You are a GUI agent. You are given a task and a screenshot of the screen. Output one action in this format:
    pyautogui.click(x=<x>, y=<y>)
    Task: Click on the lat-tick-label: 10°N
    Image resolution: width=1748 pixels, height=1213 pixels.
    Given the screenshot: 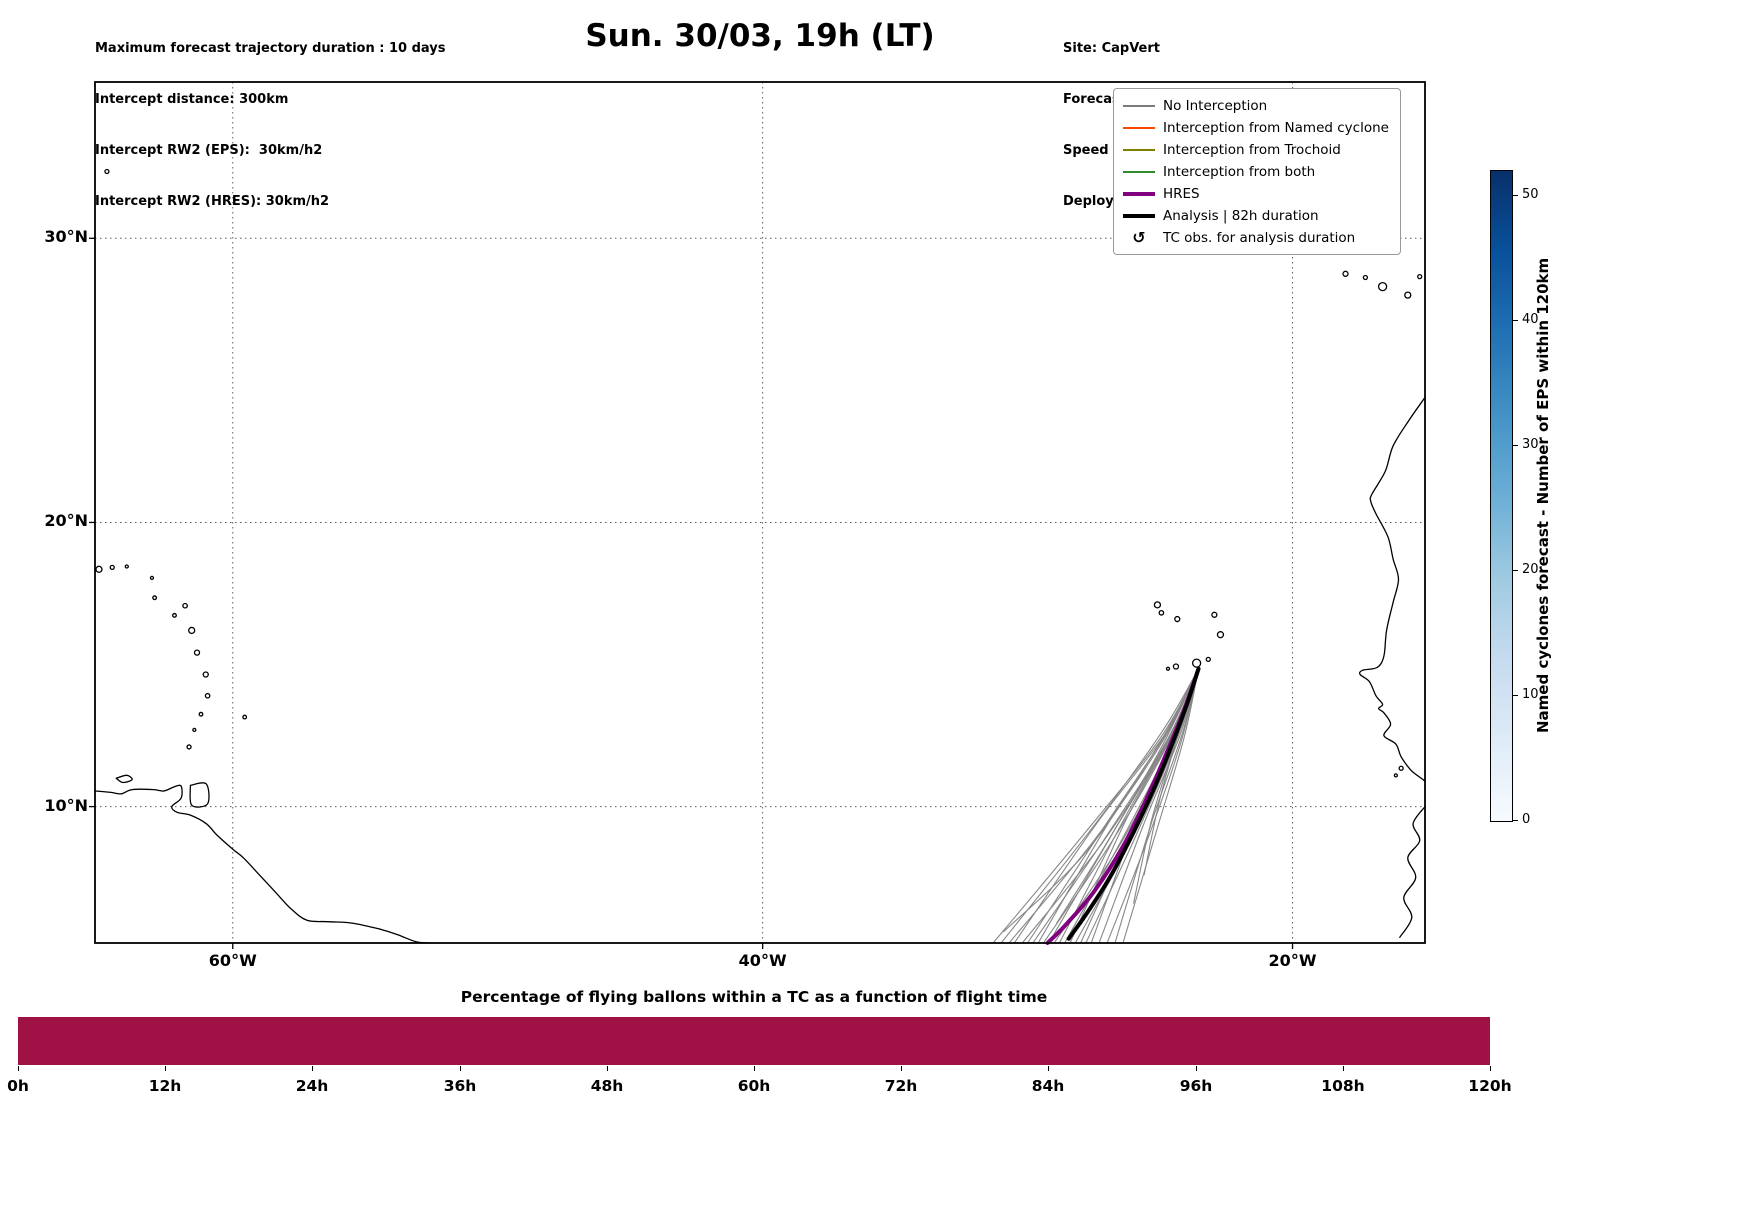 What is the action you would take?
    pyautogui.click(x=66, y=805)
    